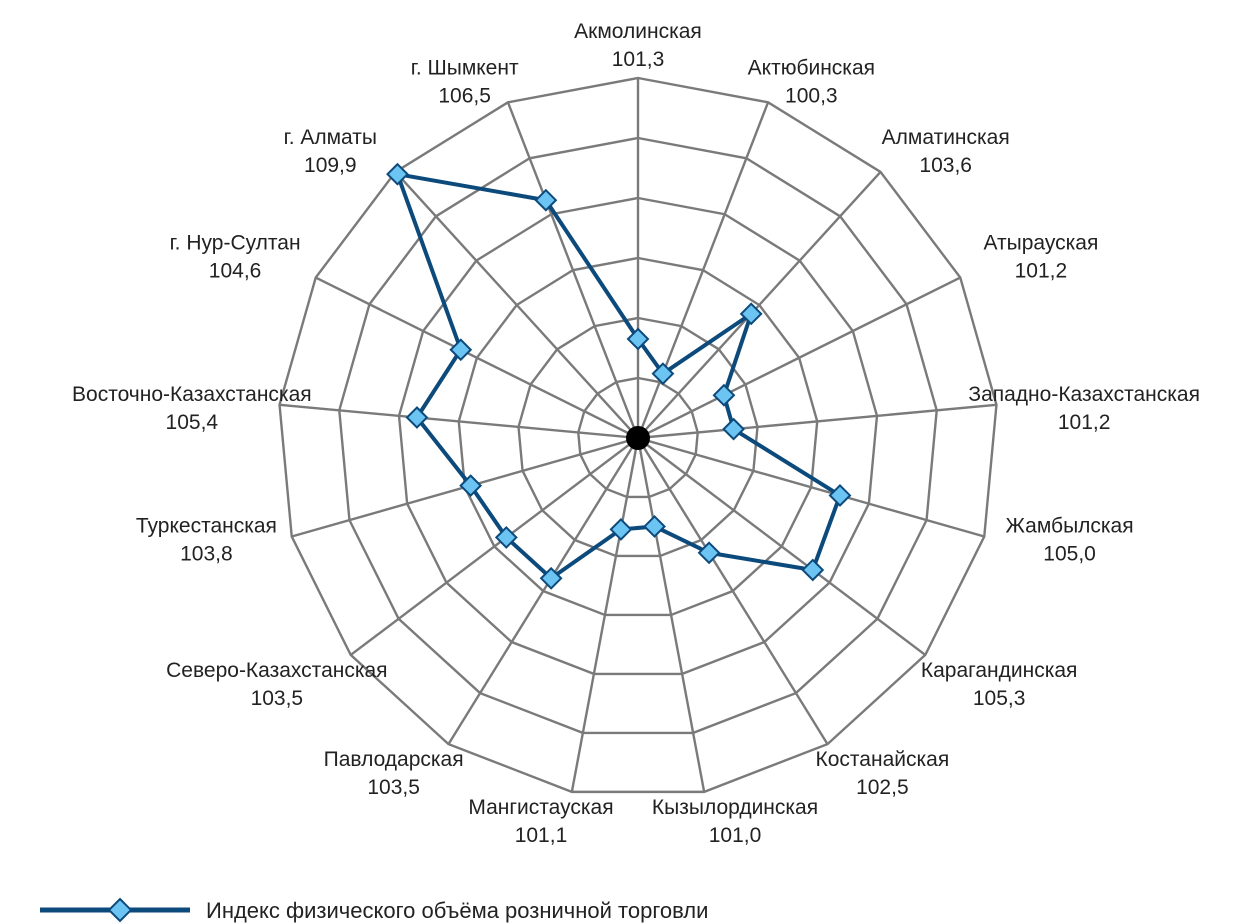 This screenshot has width=1256, height=924. What do you see at coordinates (465, 67) in the screenshot?
I see `category-label: г. Шымкент` at bounding box center [465, 67].